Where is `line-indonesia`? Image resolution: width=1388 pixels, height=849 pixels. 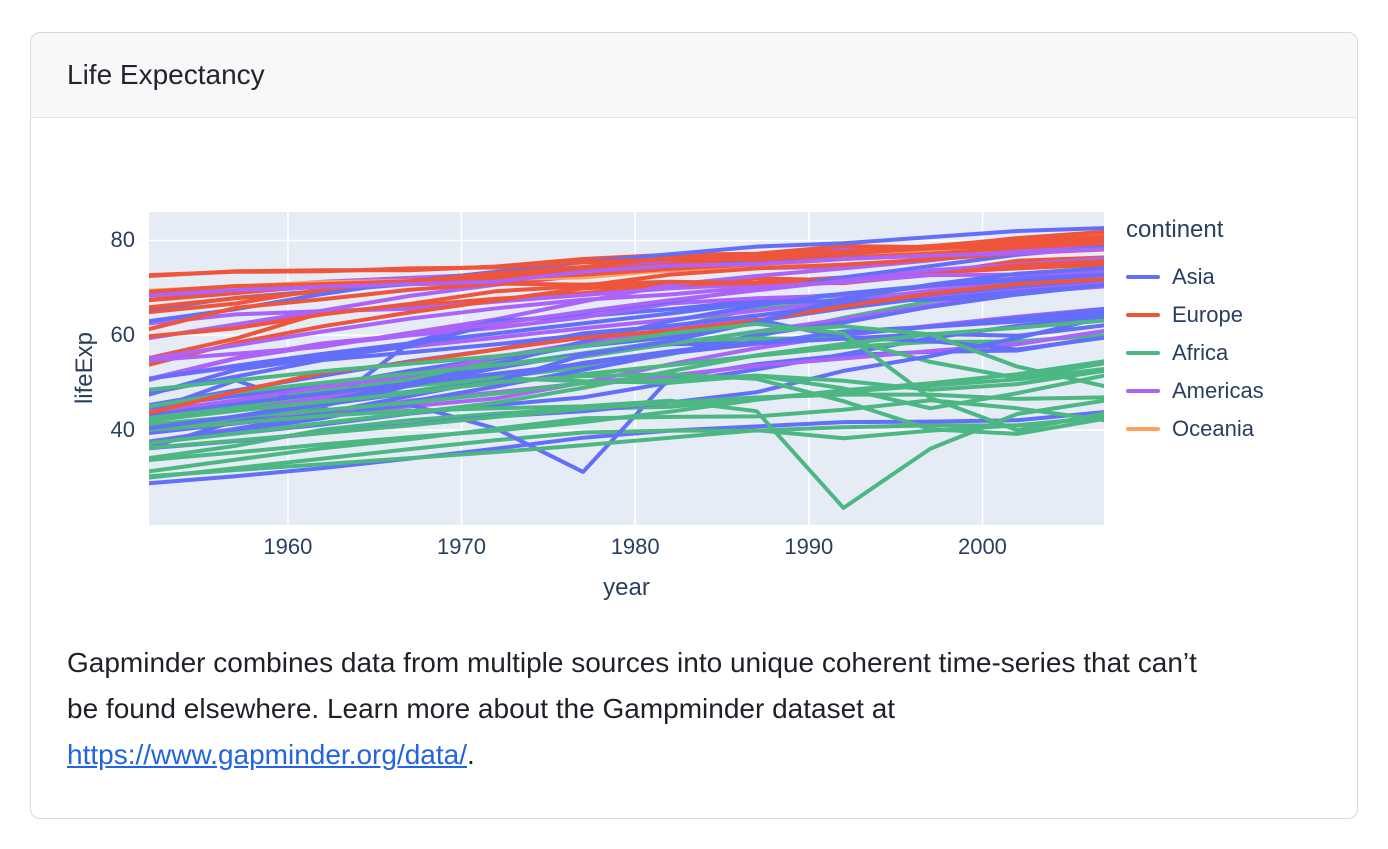
line-indonesia is located at coordinates (626, 363).